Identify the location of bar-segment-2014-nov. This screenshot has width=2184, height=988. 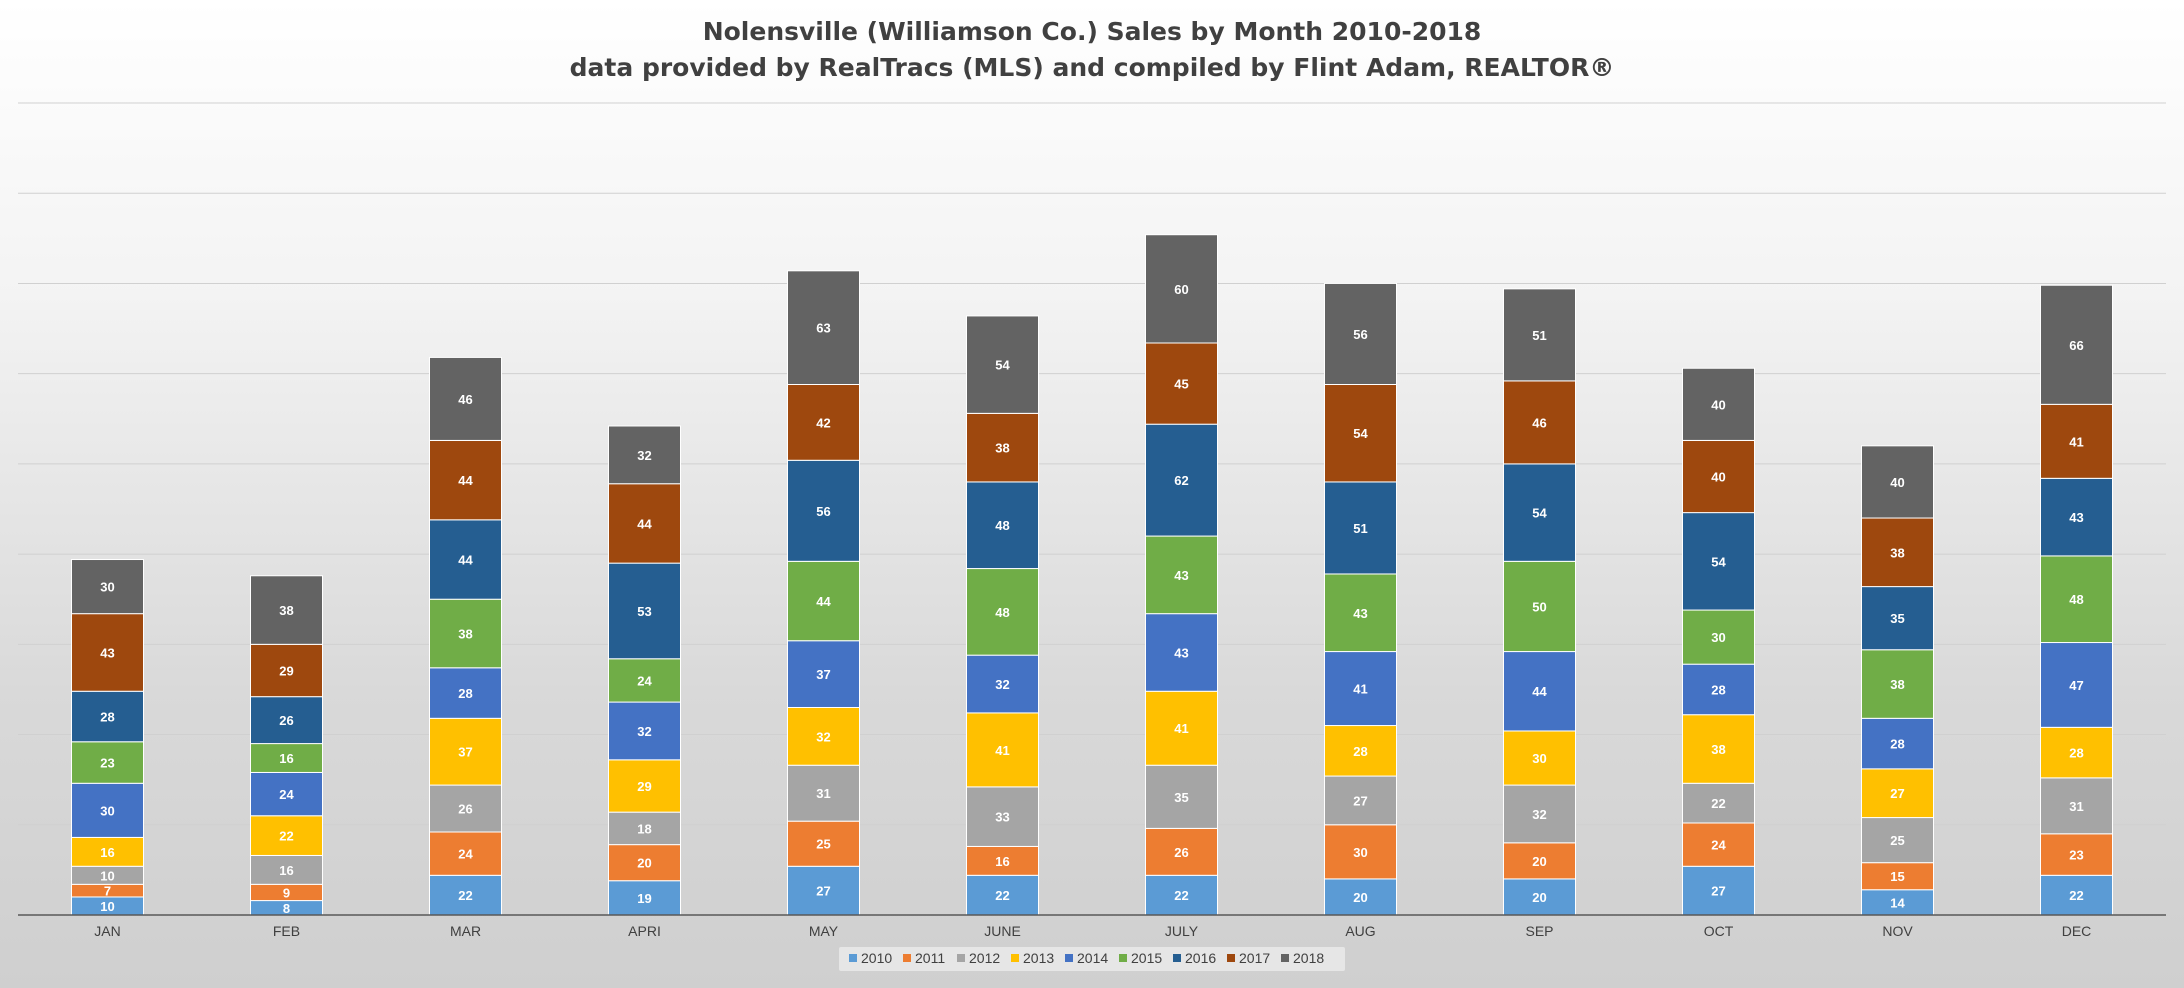
(1897, 743).